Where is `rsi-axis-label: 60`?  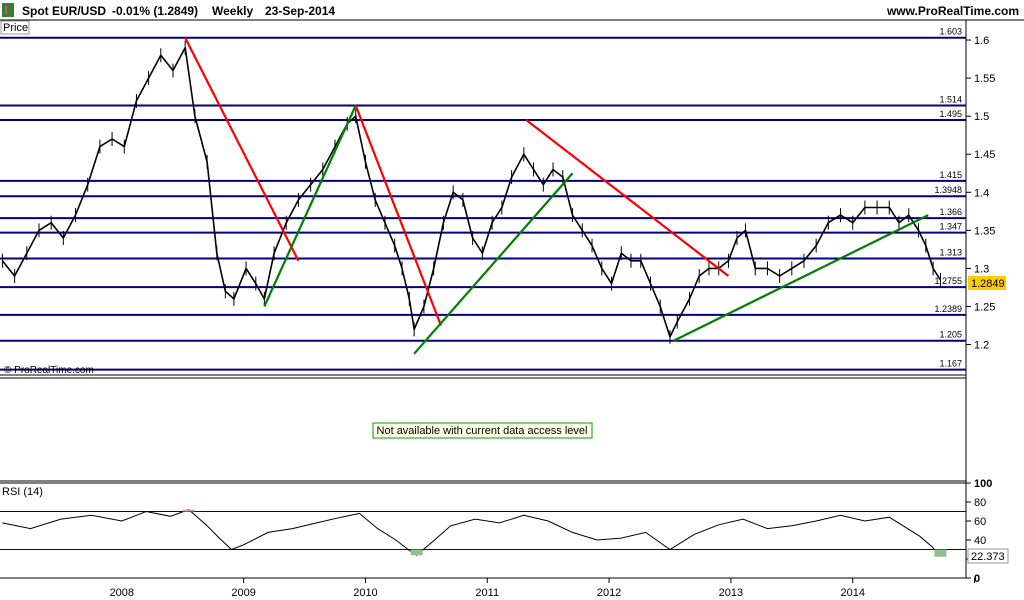 rsi-axis-label: 60 is located at coordinates (980, 522).